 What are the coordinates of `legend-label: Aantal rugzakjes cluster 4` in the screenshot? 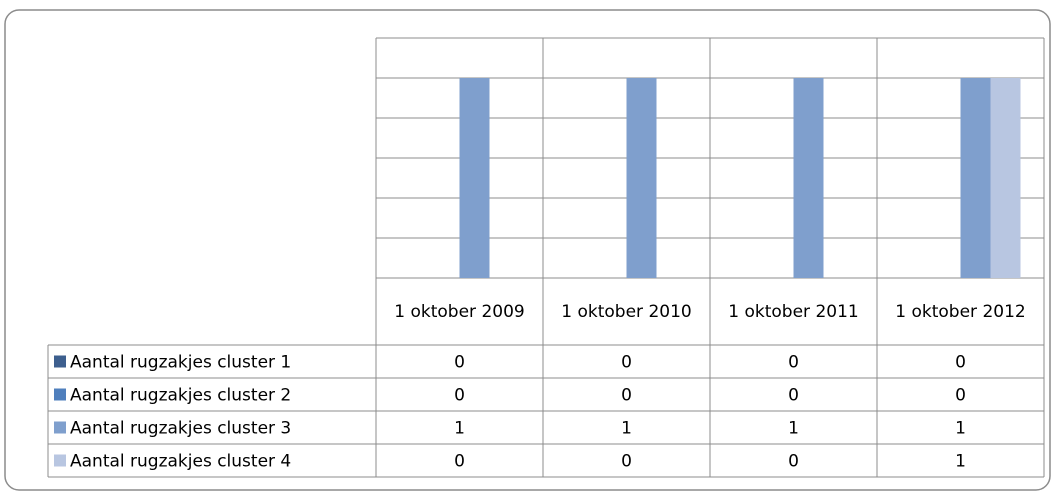 It's located at (180, 462).